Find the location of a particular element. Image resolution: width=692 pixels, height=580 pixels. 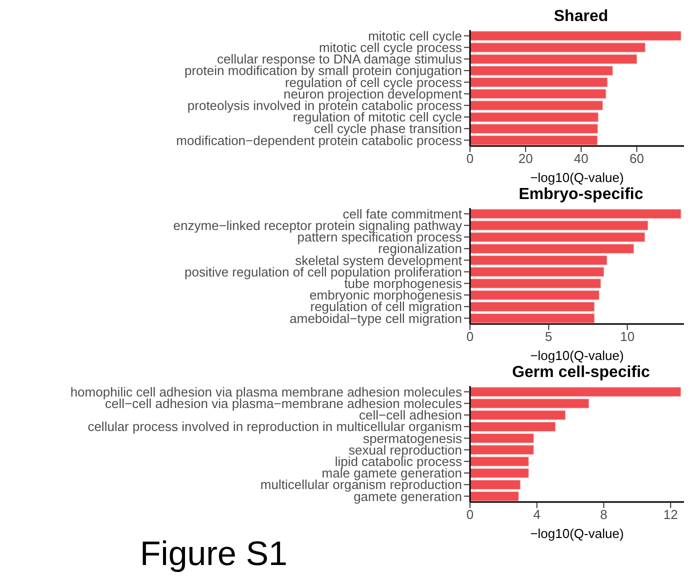

chart-title: Germ cell-specific is located at coordinates (581, 373).